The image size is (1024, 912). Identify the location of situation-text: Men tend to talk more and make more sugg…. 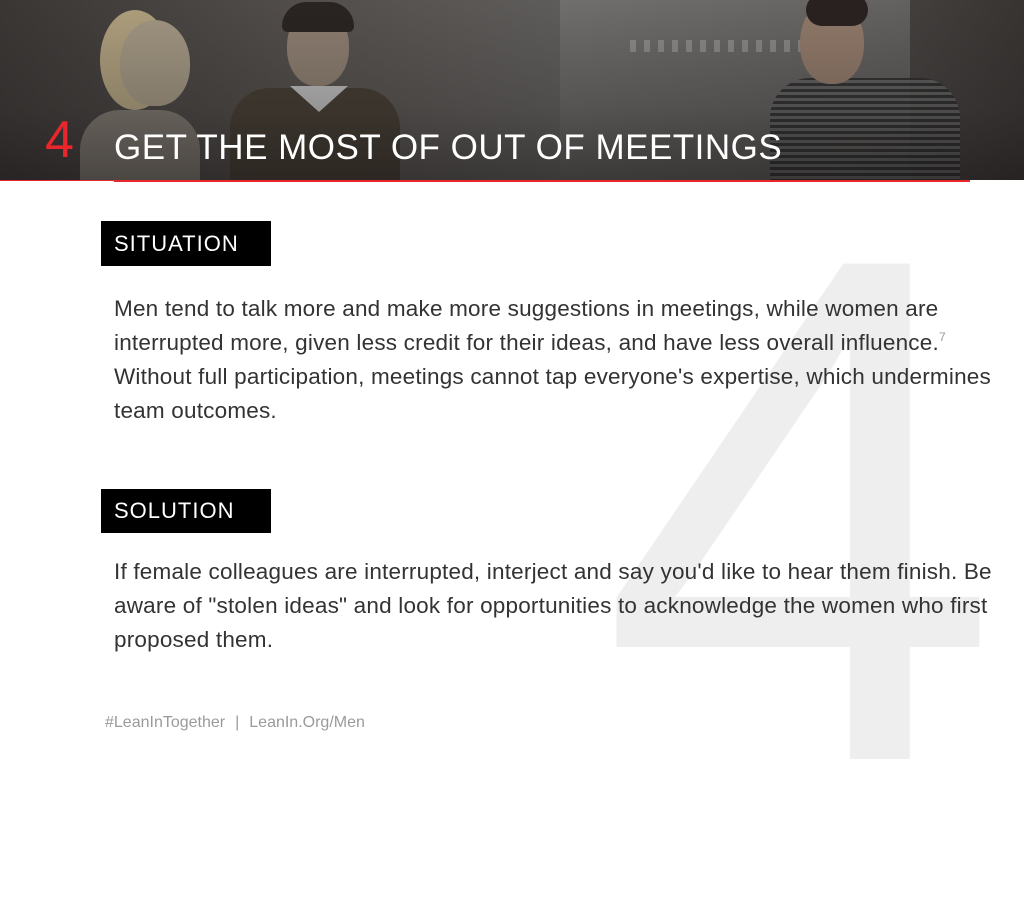
(561, 360).